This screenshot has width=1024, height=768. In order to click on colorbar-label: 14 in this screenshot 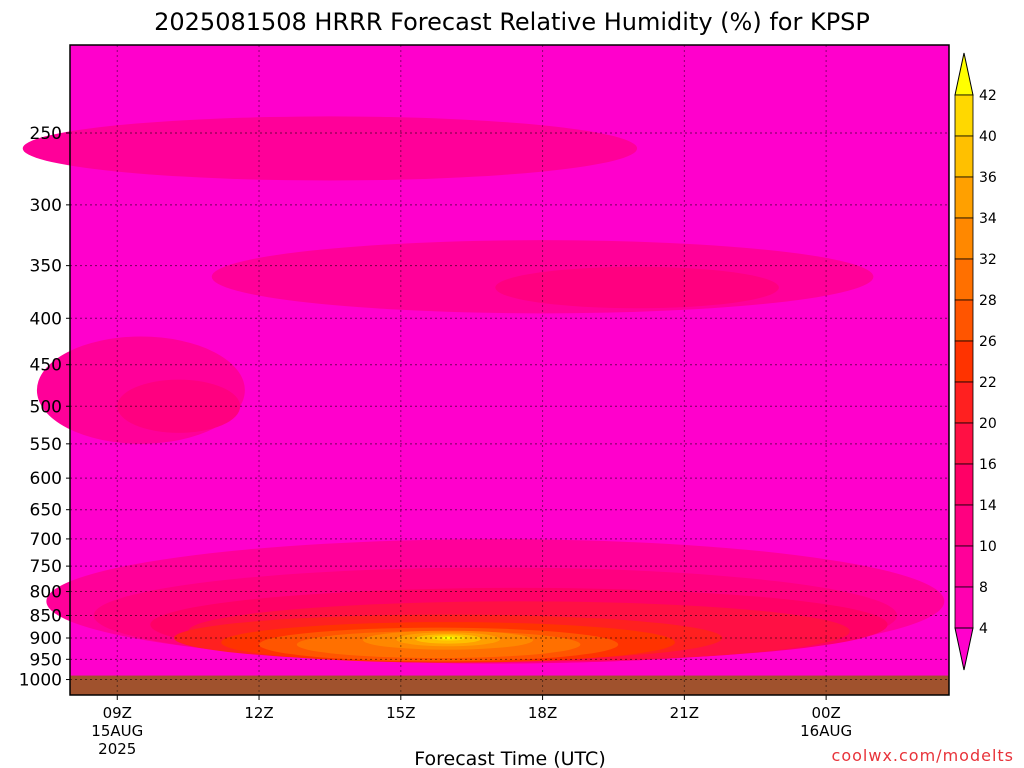, I will do `click(988, 506)`.